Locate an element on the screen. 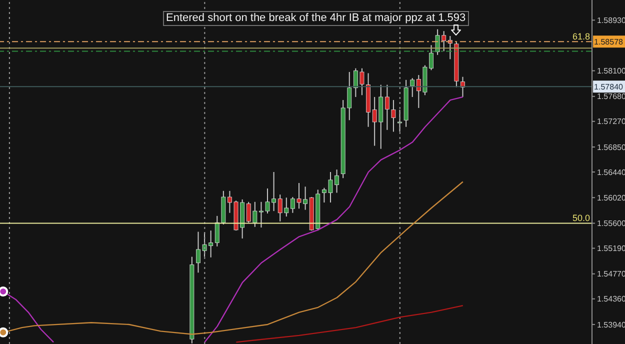  ref-line-label: 1.57840 is located at coordinates (609, 87).